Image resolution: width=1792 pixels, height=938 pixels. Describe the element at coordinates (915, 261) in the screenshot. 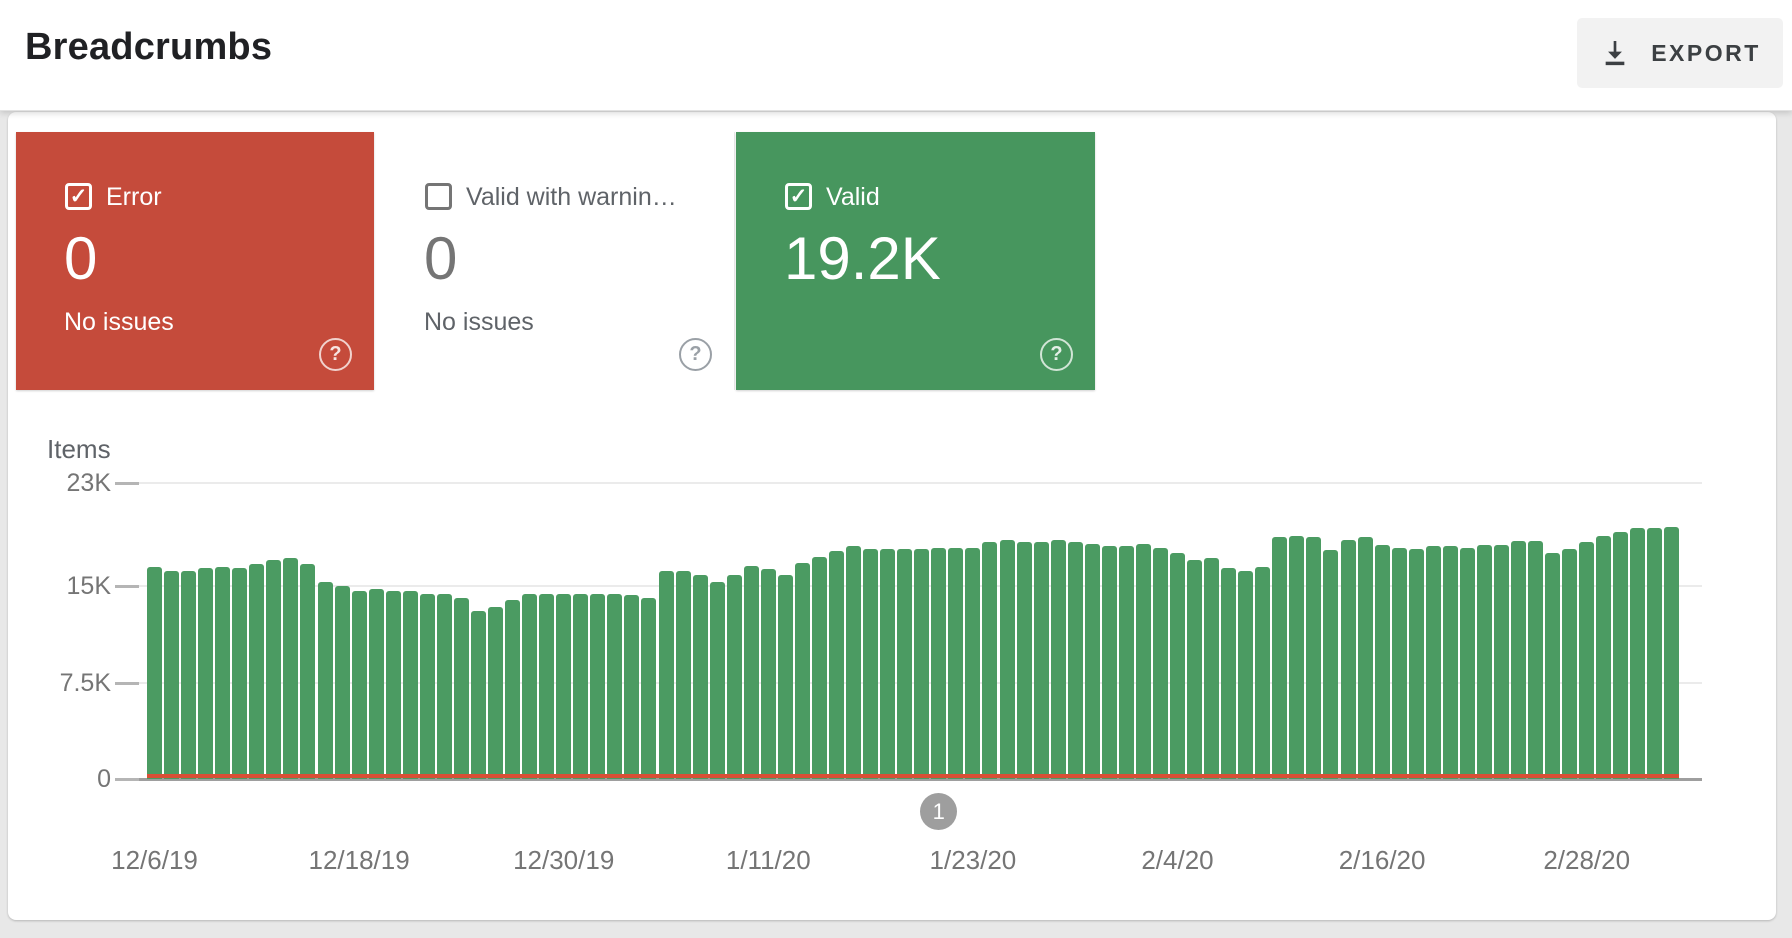

I see `valid-summary-tile: ✓ Valid 19.2K ?` at that location.